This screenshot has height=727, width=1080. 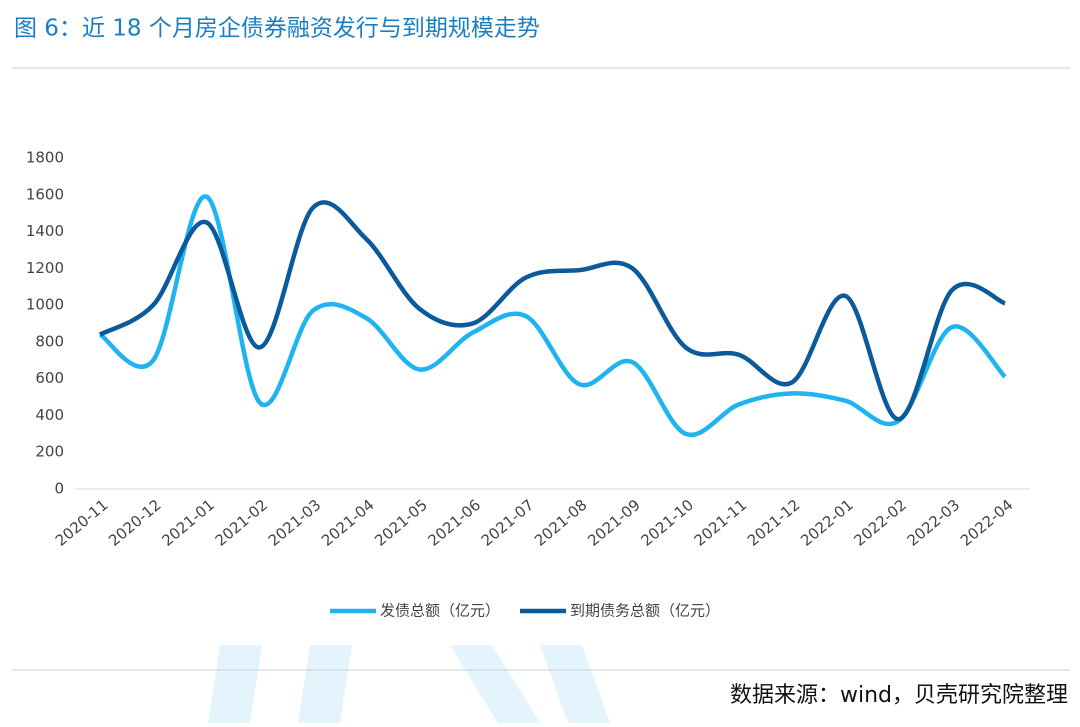 I want to click on x-tick-label: 2021-10, so click(x=667, y=523).